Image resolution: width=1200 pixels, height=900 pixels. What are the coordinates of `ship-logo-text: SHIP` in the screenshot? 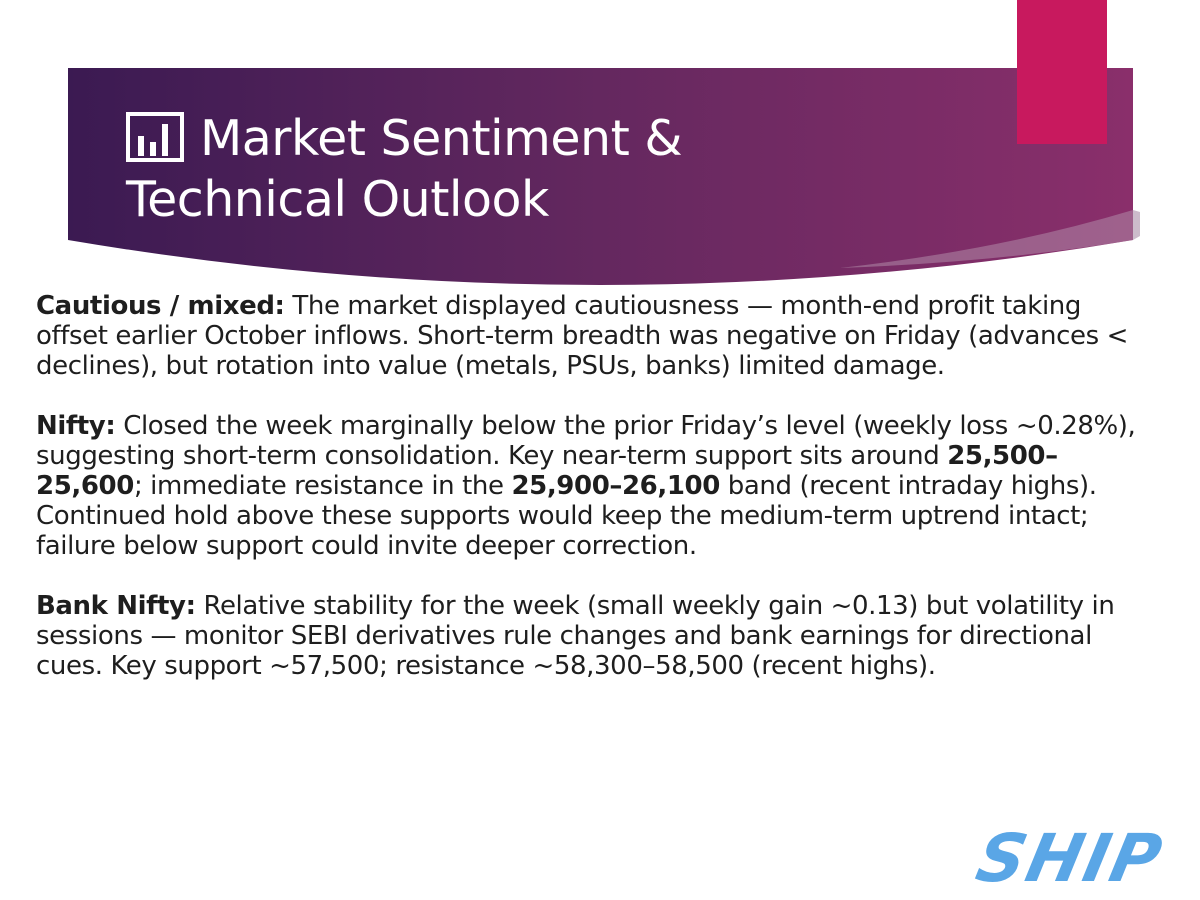 It's located at (1069, 858).